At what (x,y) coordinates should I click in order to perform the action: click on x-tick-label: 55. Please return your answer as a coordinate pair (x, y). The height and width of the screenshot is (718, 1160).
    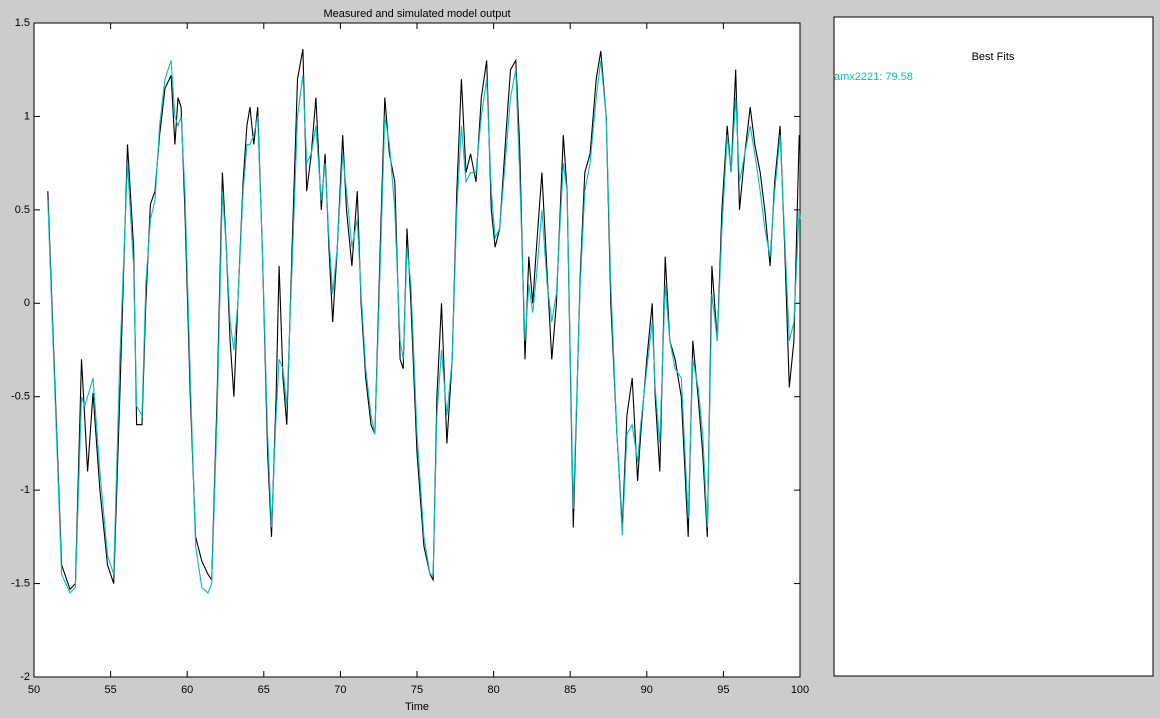
    Looking at the image, I should click on (110, 690).